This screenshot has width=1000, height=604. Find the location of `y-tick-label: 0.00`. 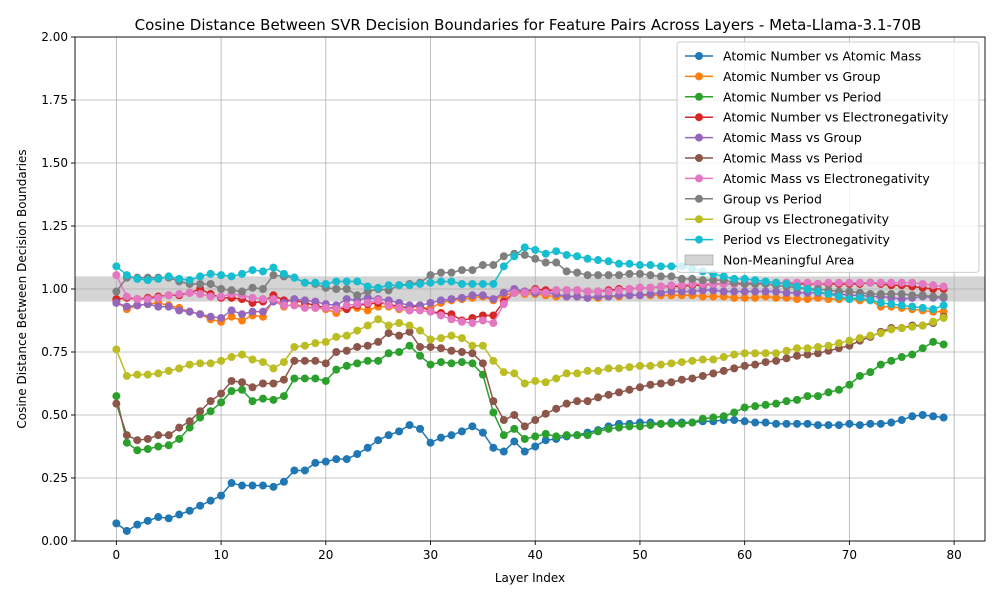

y-tick-label: 0.00 is located at coordinates (54, 541).